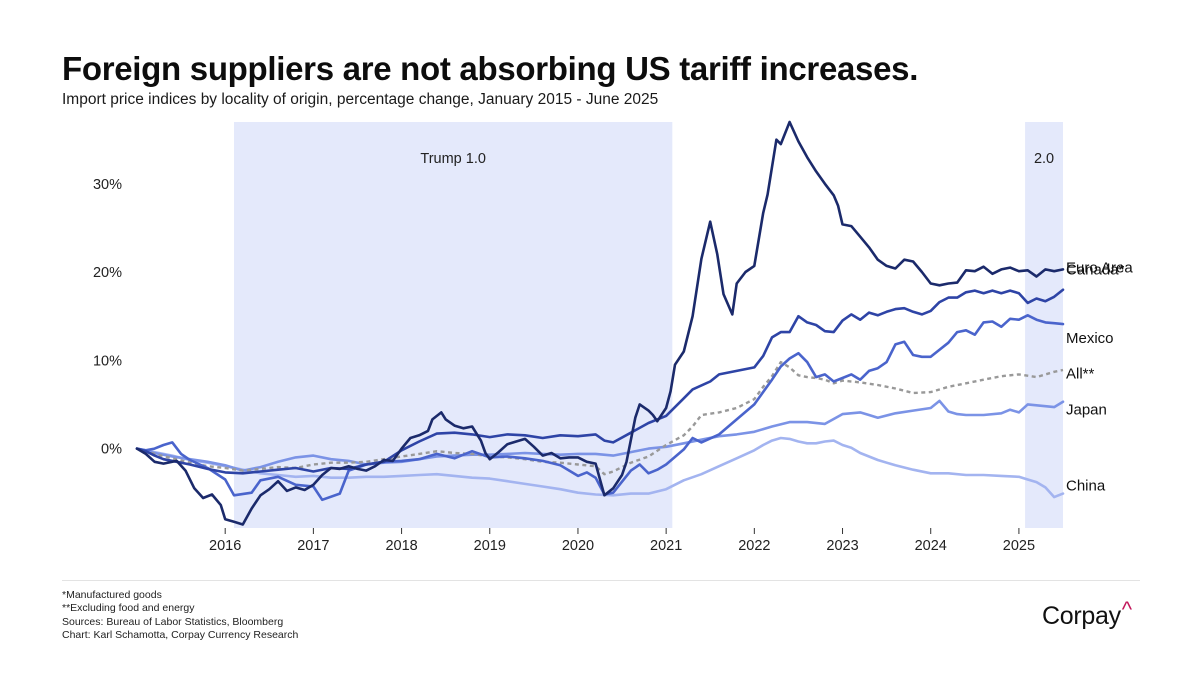  Describe the element at coordinates (1086, 486) in the screenshot. I see `series-label-china: China` at that location.